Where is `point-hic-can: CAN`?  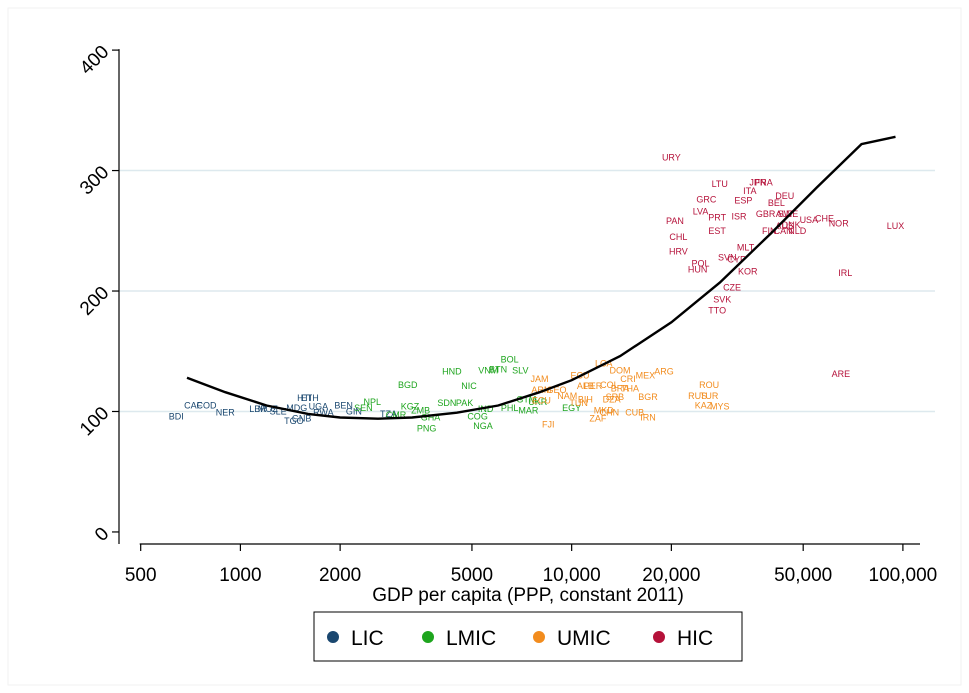
point-hic-can: CAN is located at coordinates (783, 231).